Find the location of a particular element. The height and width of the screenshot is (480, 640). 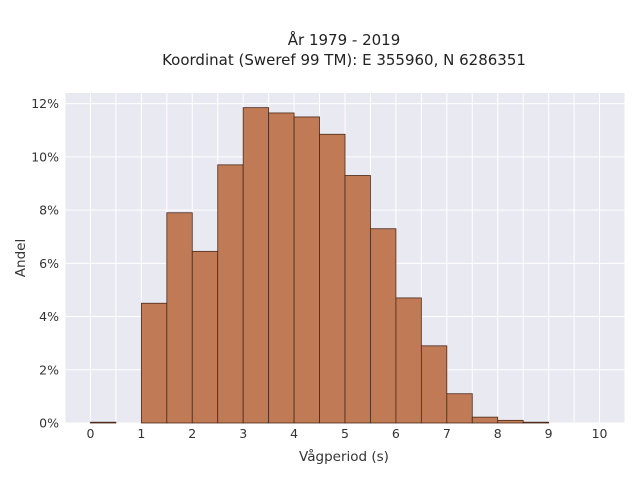

x-axis-ticks: 0 1 2 3 4 5 6 7 8 9 10 is located at coordinates (346, 433).